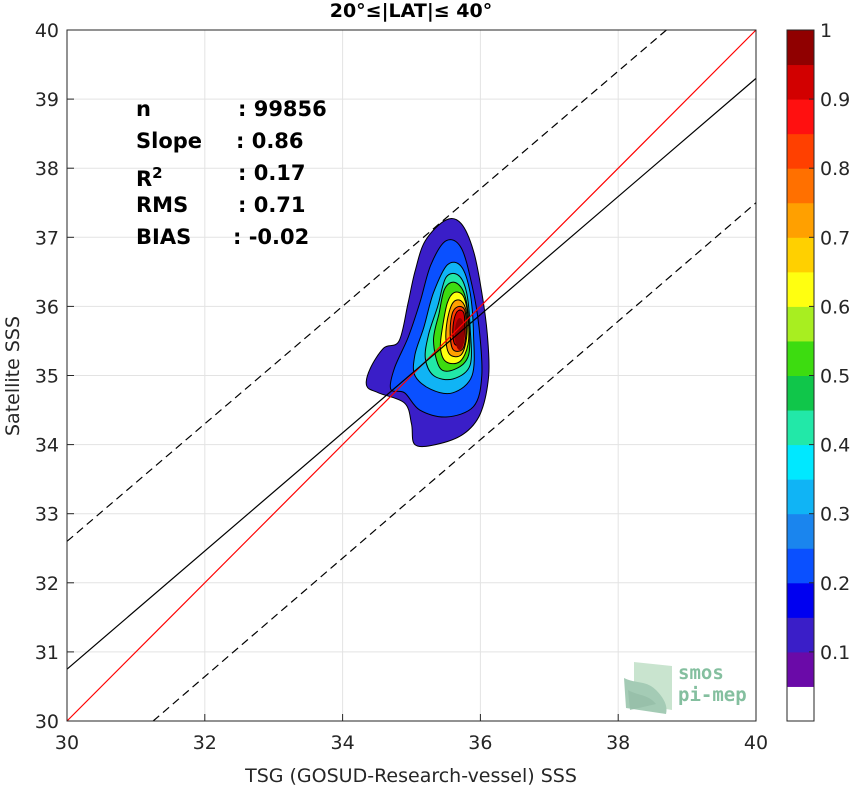  I want to click on colorbar-tick-label: 0.6, so click(835, 307).